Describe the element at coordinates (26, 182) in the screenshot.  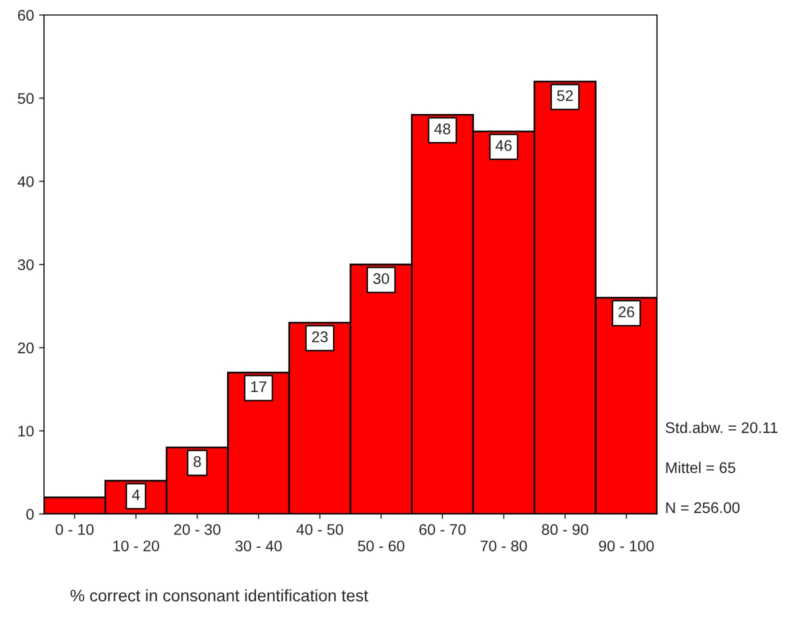
I see `y-tick-label: 40` at that location.